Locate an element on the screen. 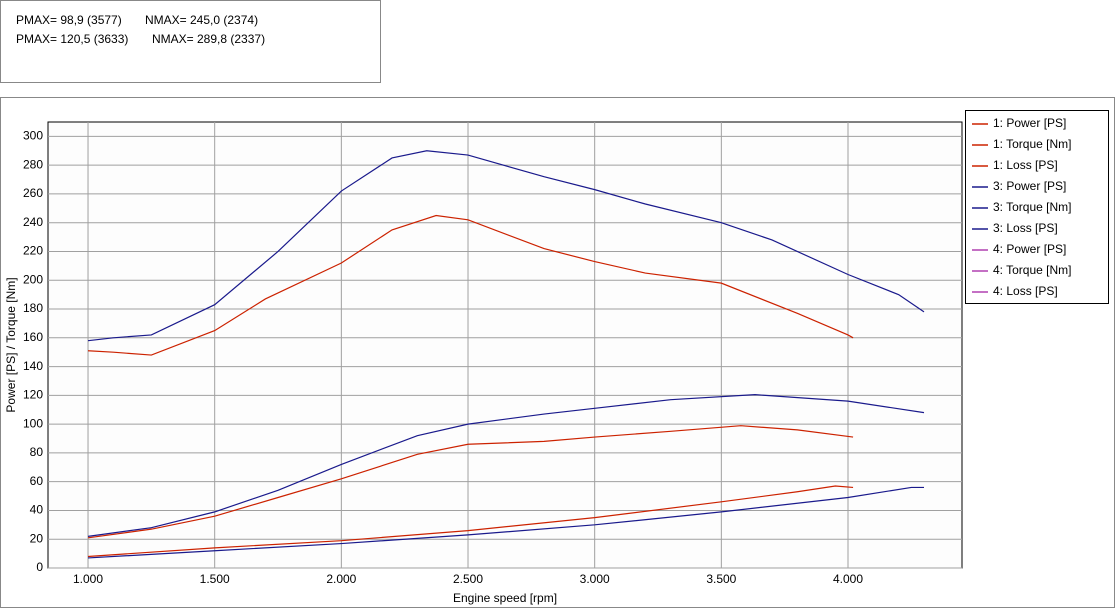  y-tick-label: 300 is located at coordinates (33, 136).